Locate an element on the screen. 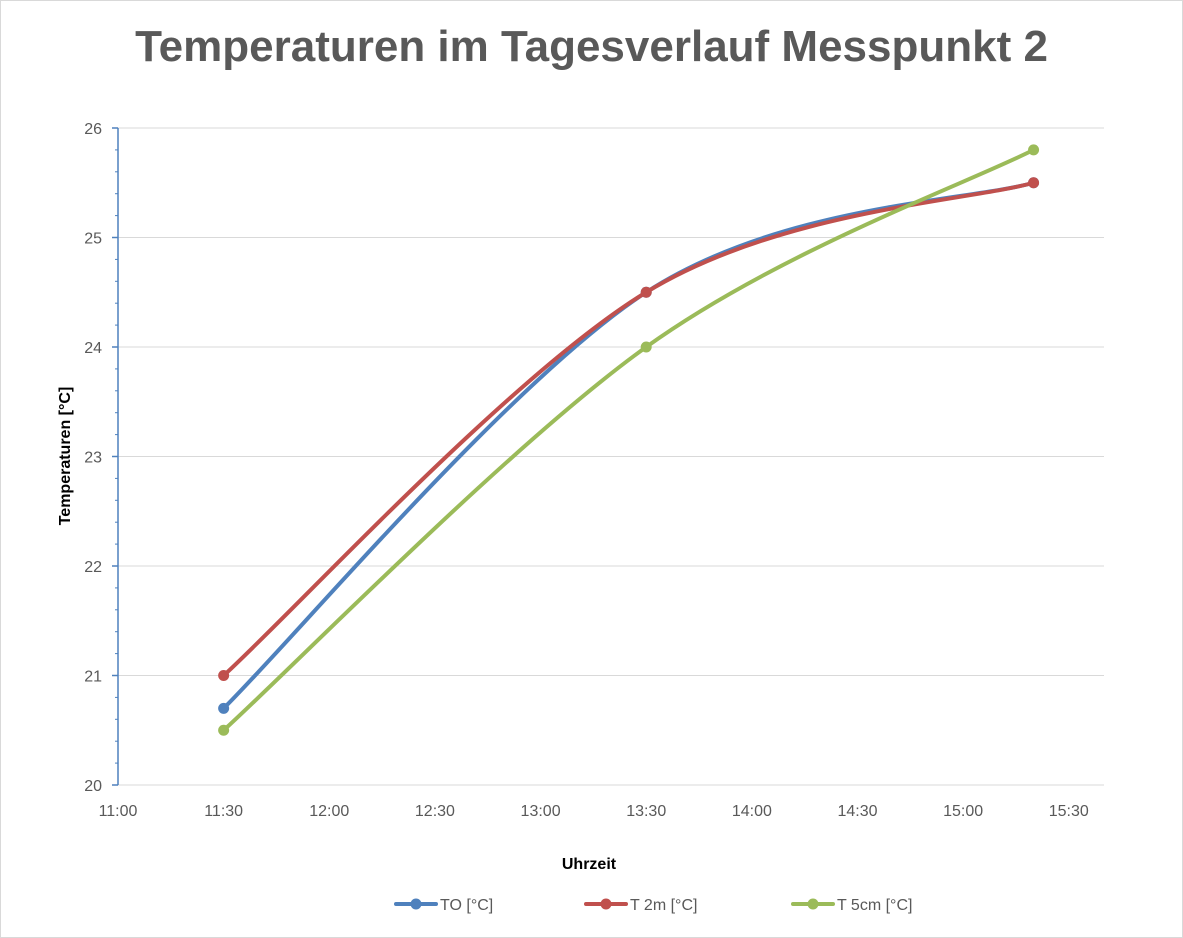  y-tick-label: 23 is located at coordinates (93, 458).